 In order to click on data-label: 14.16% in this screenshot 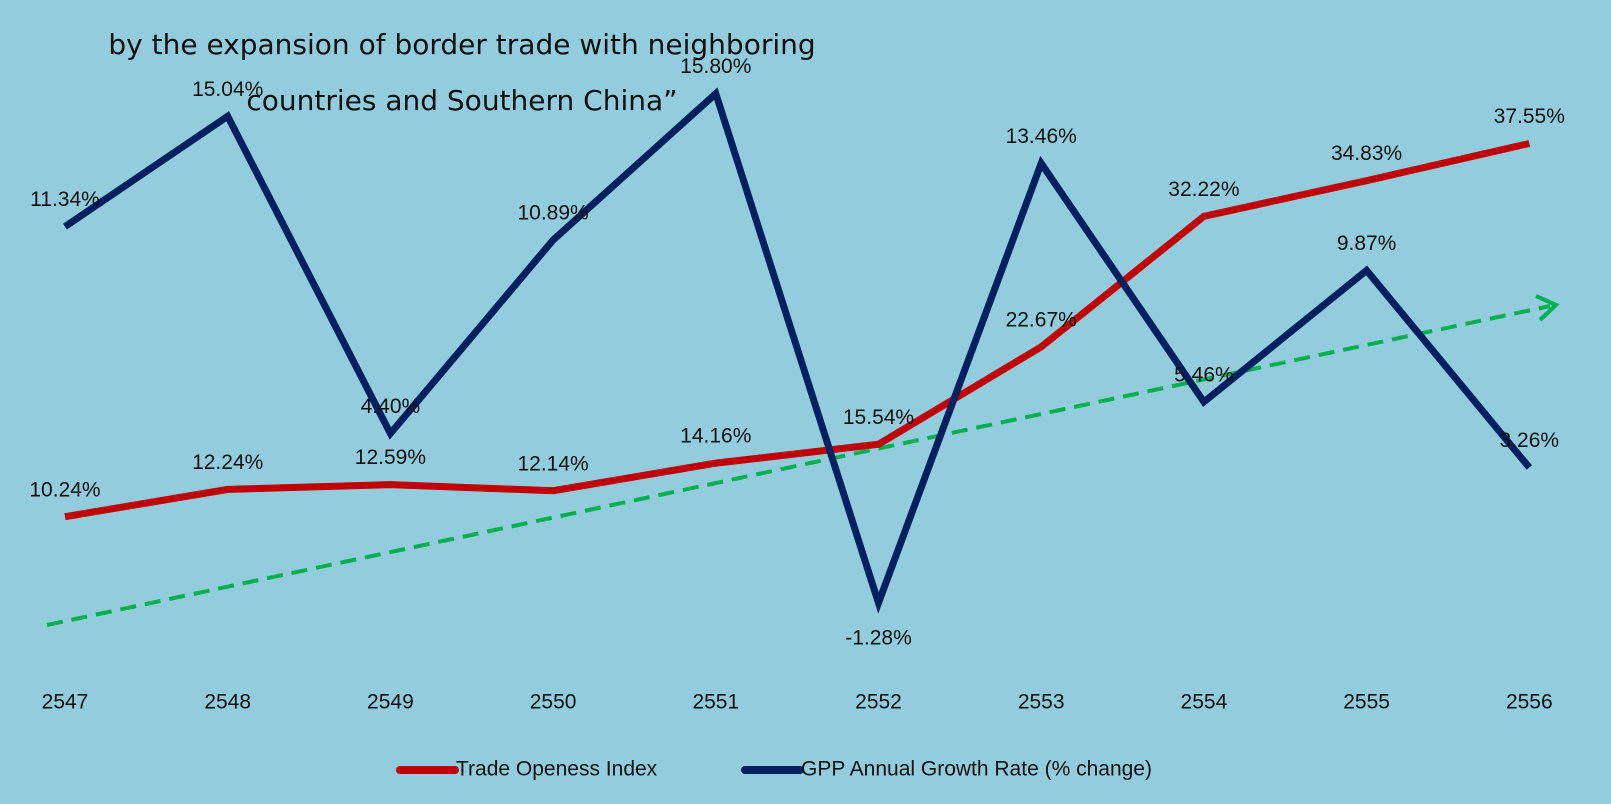, I will do `click(715, 436)`.